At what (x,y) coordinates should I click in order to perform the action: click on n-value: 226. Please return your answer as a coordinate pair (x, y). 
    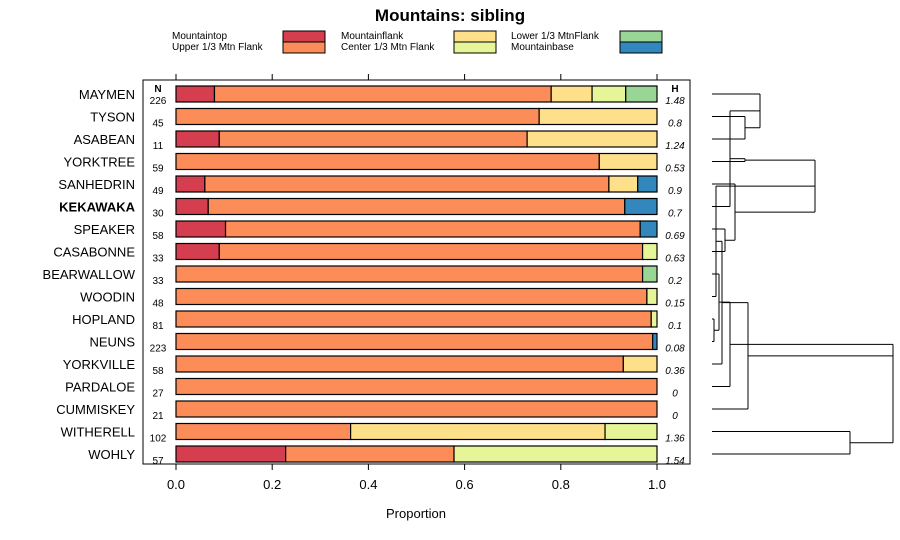
    Looking at the image, I should click on (158, 101).